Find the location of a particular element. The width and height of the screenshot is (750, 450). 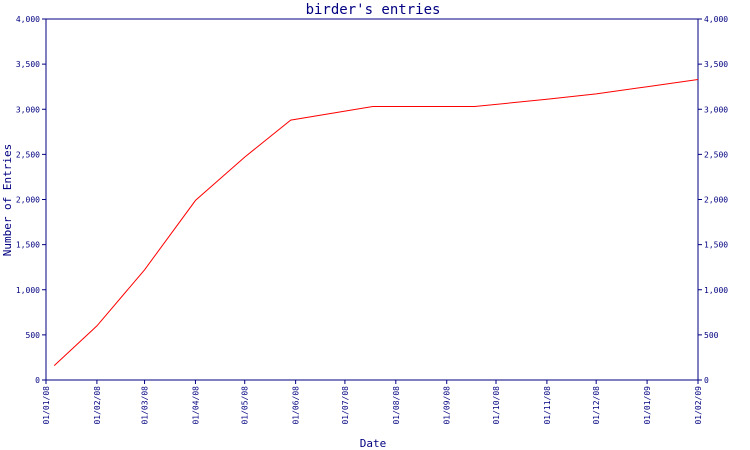

y-tick-label-left: 3,500 is located at coordinates (28, 64).